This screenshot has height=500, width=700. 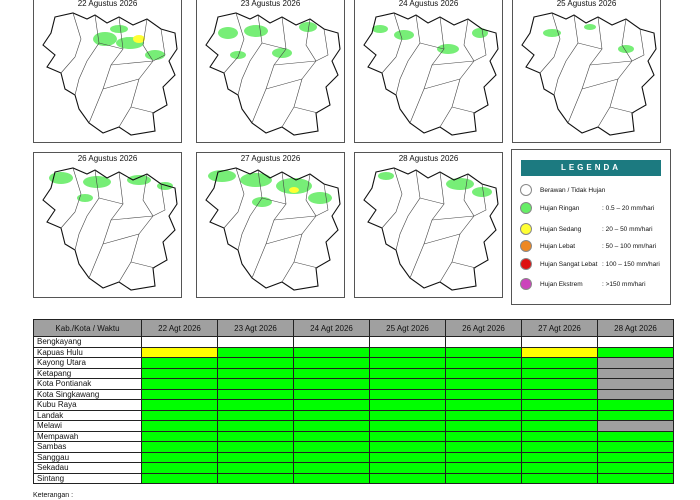 What do you see at coordinates (624, 284) in the screenshot?
I see `legend-range: : >150 mm/hari` at bounding box center [624, 284].